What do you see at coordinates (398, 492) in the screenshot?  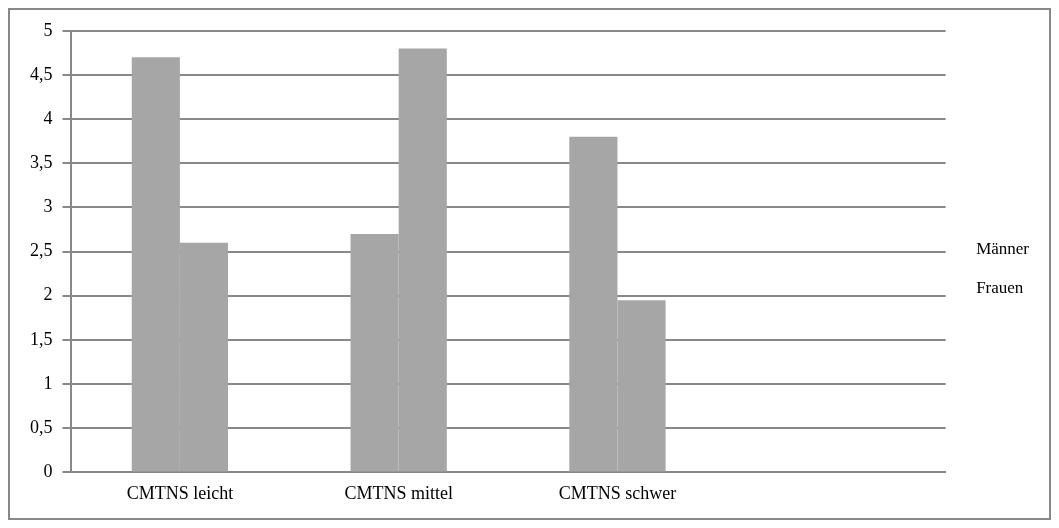 I see `x-tick-label: CMTNS mittel` at bounding box center [398, 492].